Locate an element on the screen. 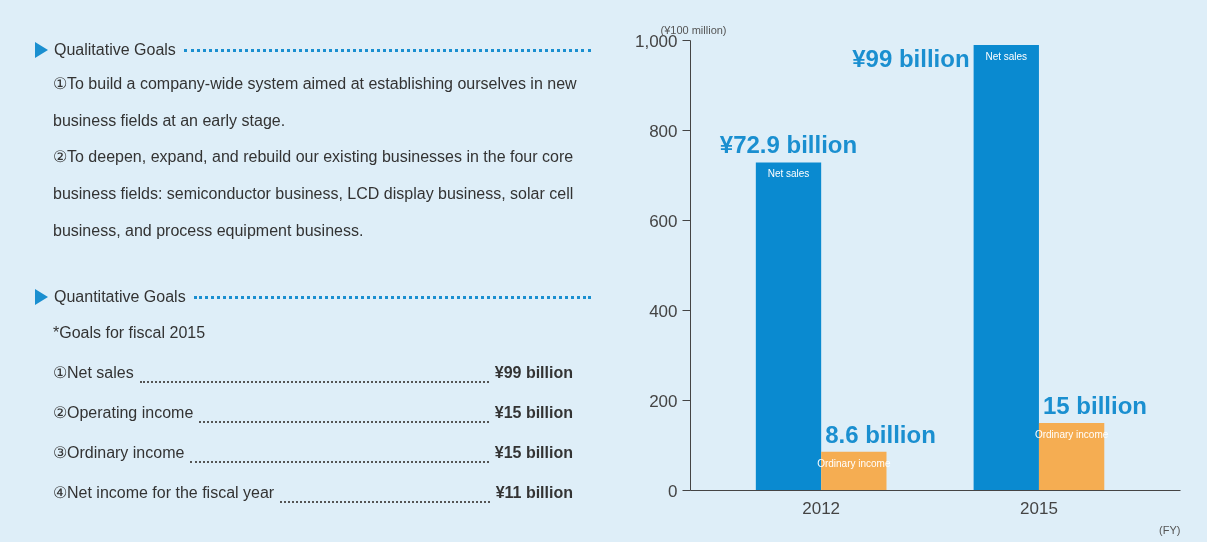  text: Quantitative Goals is located at coordinates (120, 296).